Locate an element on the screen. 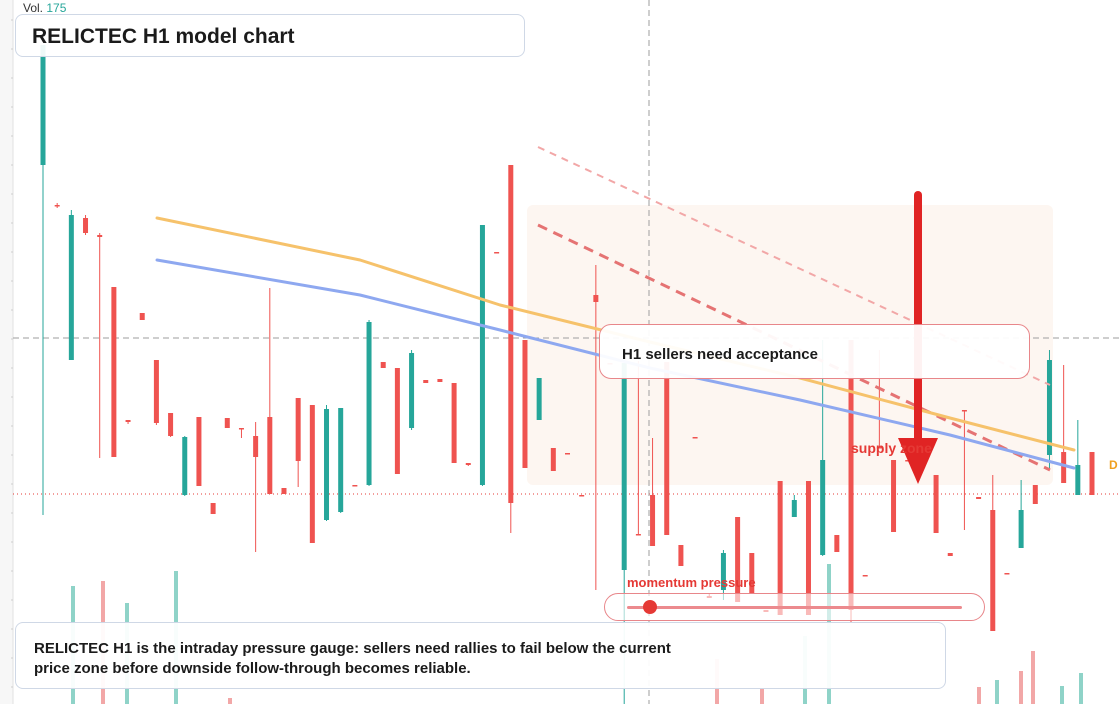  volume-label: Vol. is located at coordinates (33, 8).